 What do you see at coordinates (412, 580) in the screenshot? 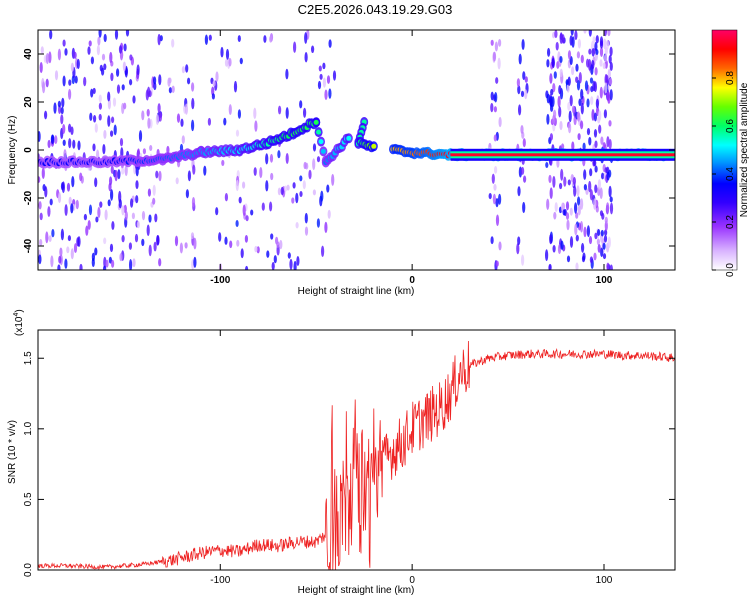
I see `snr-x-tick-label: 0` at bounding box center [412, 580].